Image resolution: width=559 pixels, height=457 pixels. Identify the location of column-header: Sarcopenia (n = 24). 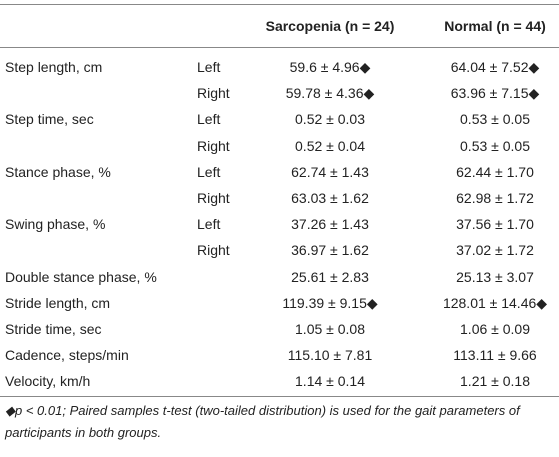
(330, 26).